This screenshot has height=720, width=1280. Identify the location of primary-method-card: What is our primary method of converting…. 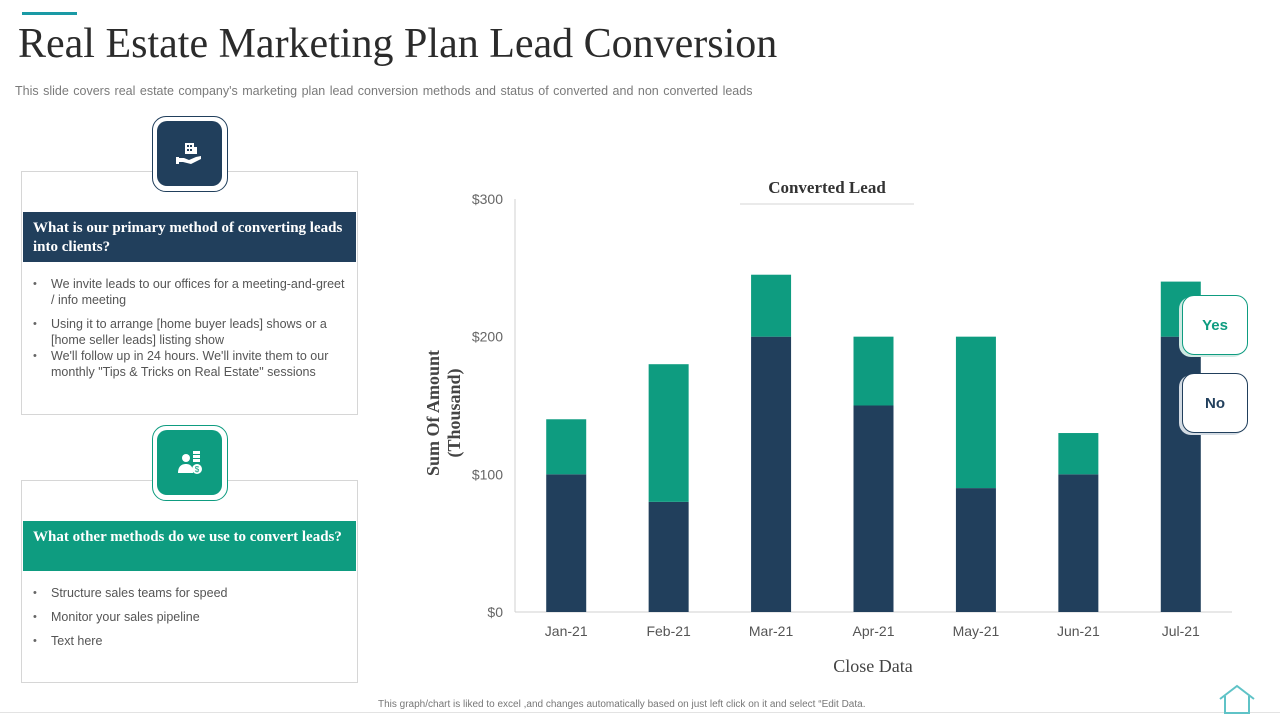
(189, 293).